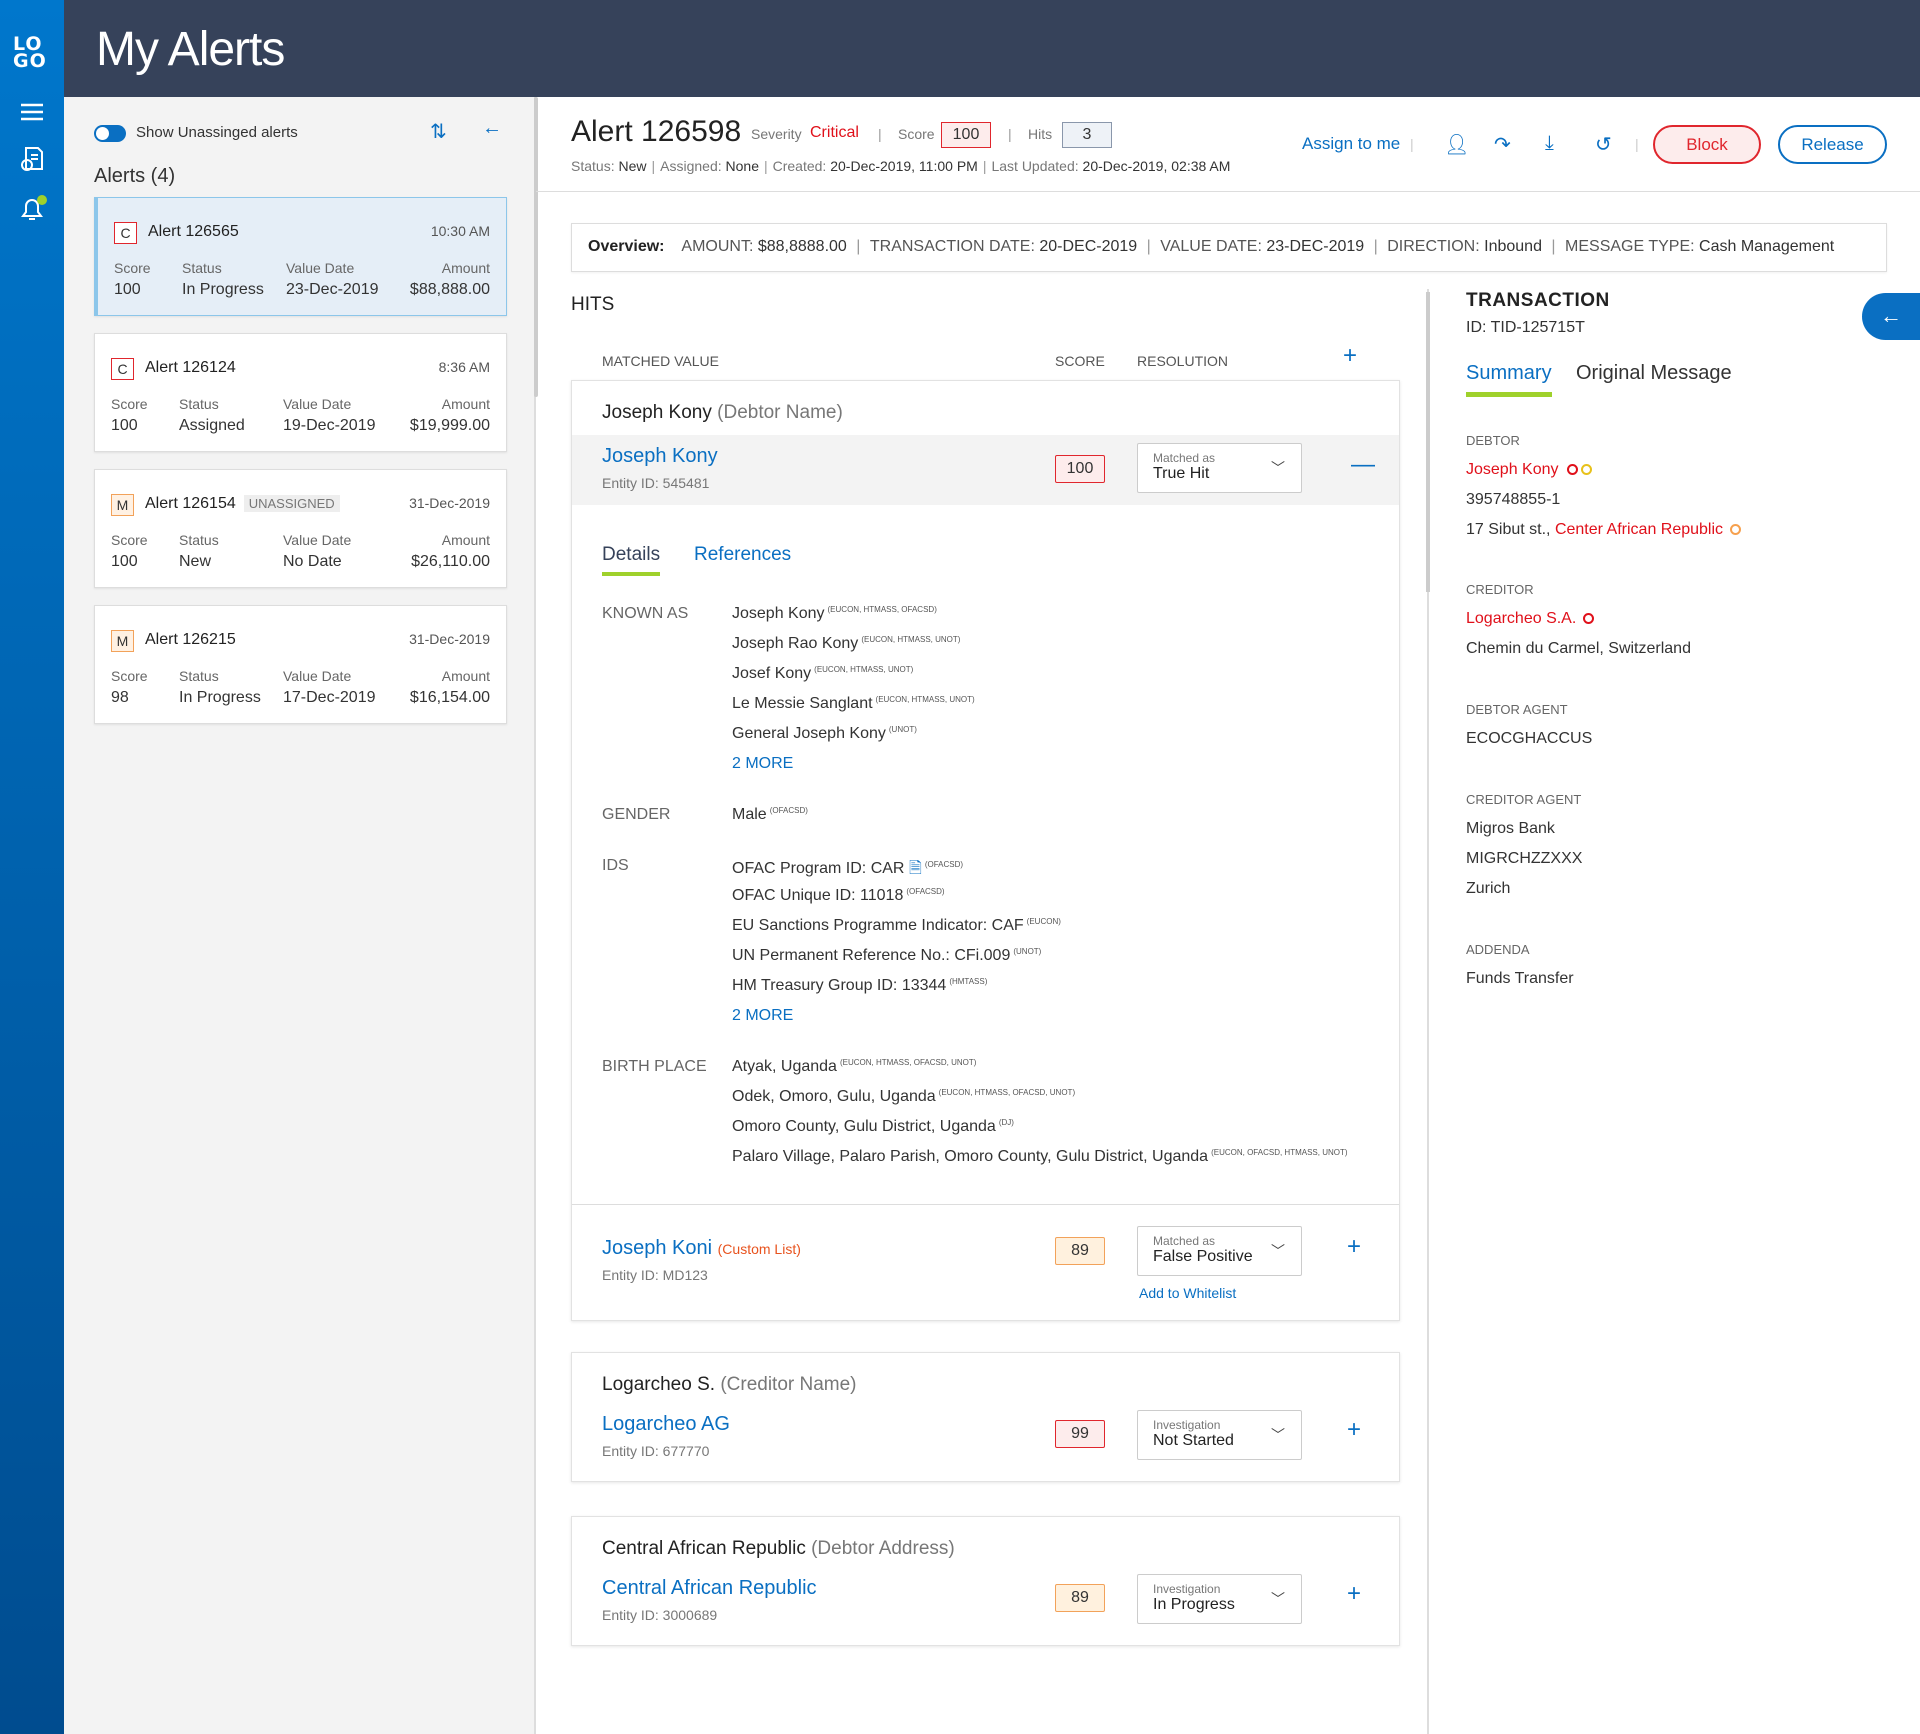 This screenshot has width=1920, height=1734. What do you see at coordinates (846, 643) in the screenshot?
I see `detail-value: Joseph Rao Kony (EUCON, HTMASS, UNOT)` at bounding box center [846, 643].